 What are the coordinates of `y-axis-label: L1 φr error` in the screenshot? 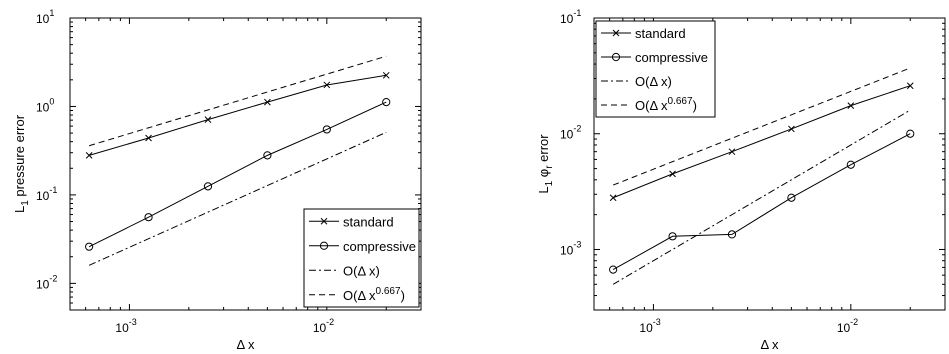 It's located at (545, 164).